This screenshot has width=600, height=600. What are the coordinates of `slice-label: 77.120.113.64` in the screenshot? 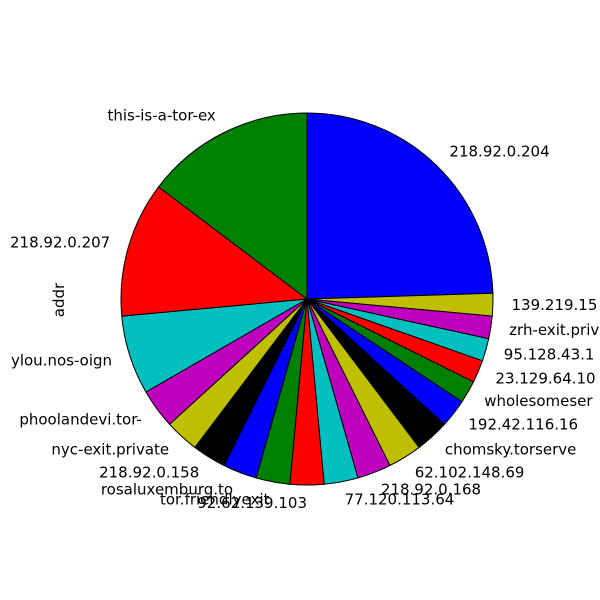 It's located at (400, 500).